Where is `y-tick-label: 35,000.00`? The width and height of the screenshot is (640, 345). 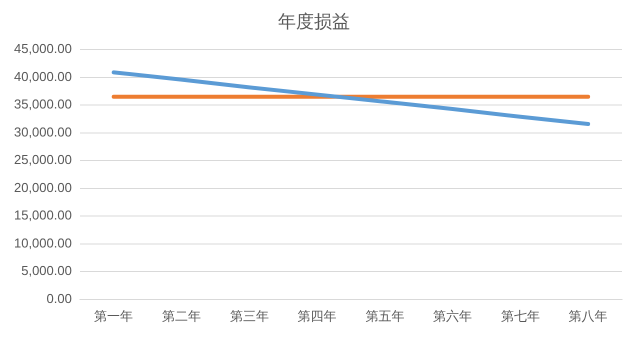
y-tick-label: 35,000.00 is located at coordinates (43, 104).